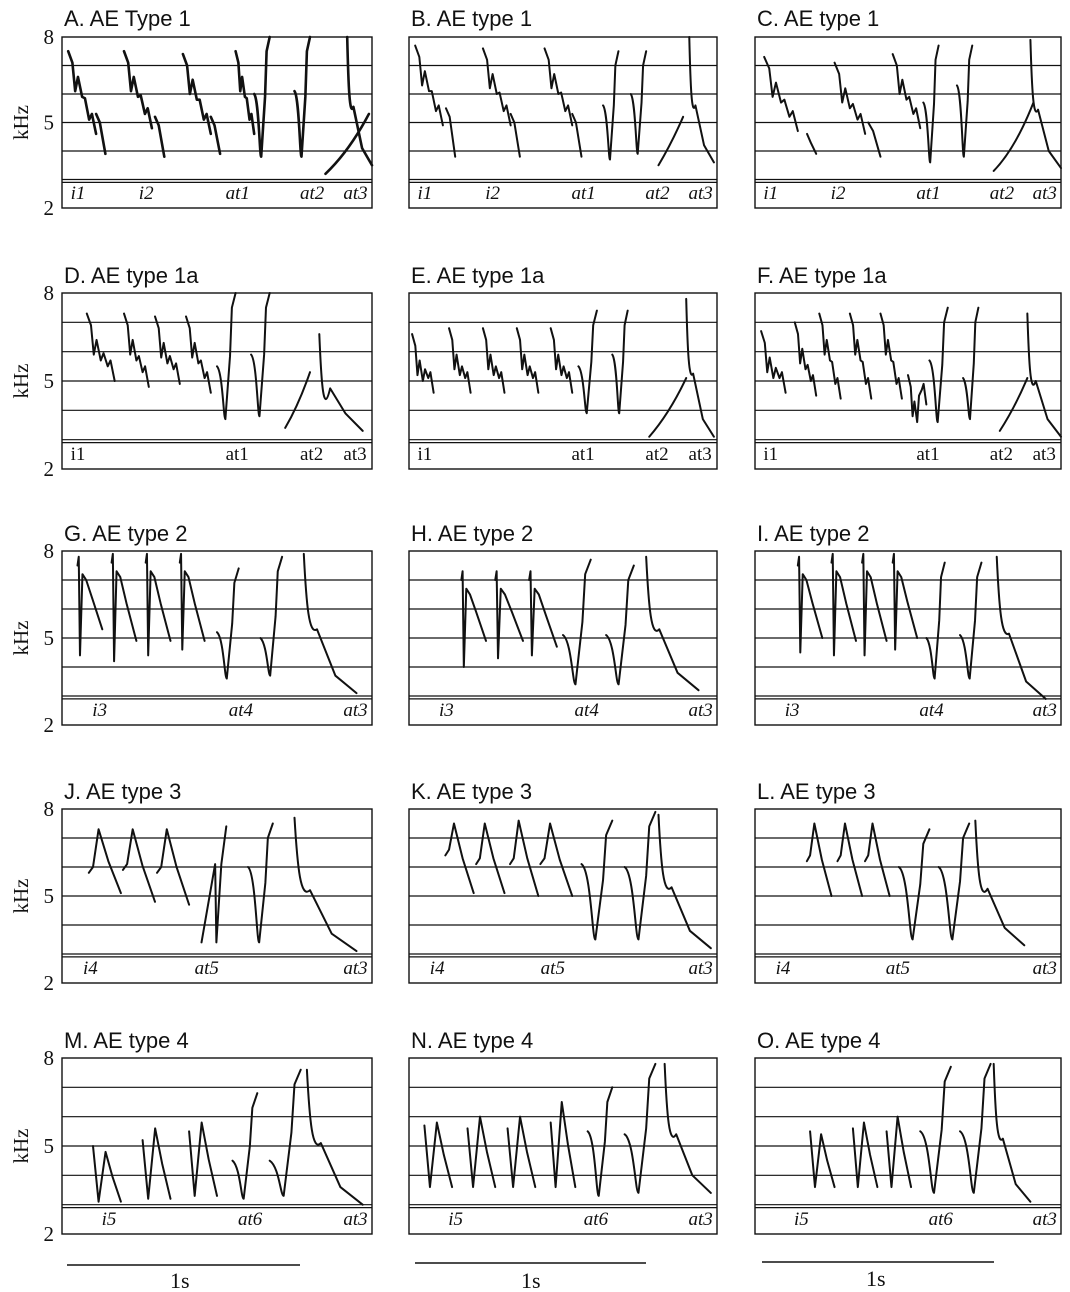 The image size is (1070, 1292). Describe the element at coordinates (531, 1280) in the screenshot. I see `scale-bar-label-middle: 1s` at that location.